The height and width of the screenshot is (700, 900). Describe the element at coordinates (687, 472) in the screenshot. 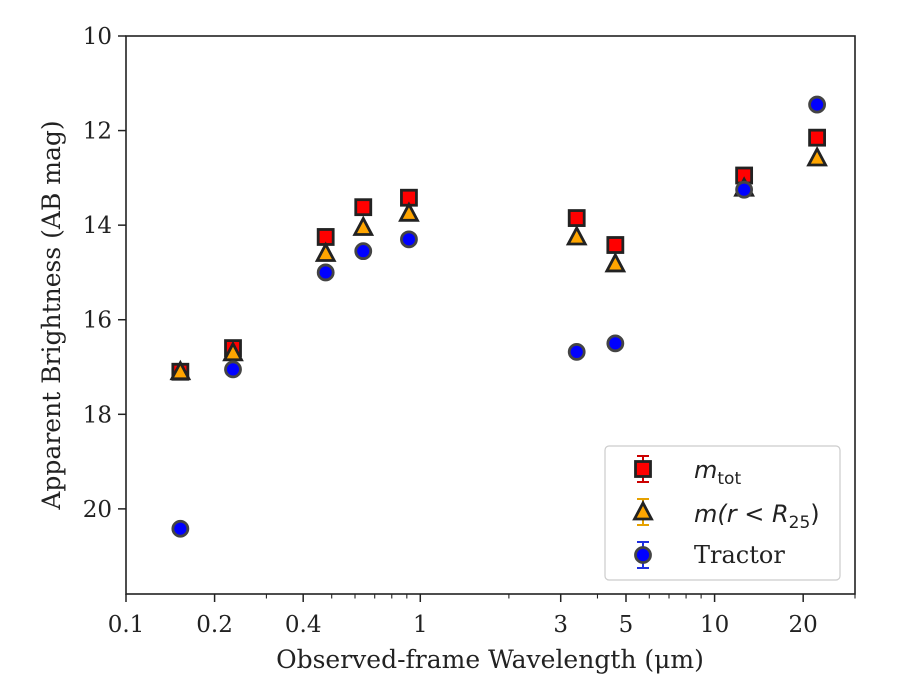

I see `legend-entry-mtot: mtot` at that location.